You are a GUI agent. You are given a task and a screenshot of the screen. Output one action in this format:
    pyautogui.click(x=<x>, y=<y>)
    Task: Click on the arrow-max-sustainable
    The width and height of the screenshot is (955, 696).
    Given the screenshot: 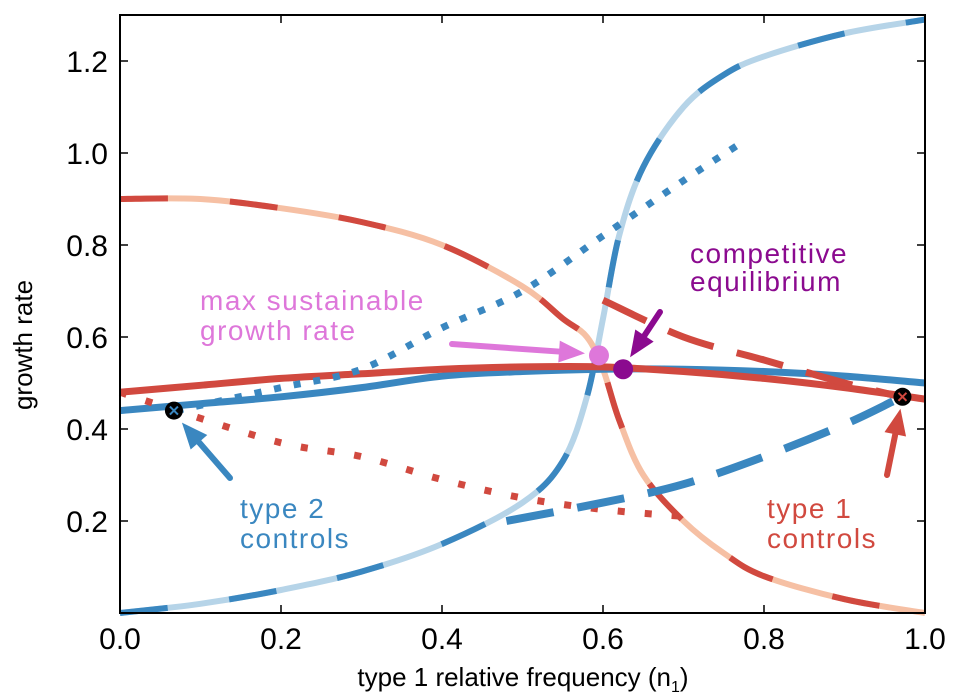 What is the action you would take?
    pyautogui.click(x=517, y=351)
    